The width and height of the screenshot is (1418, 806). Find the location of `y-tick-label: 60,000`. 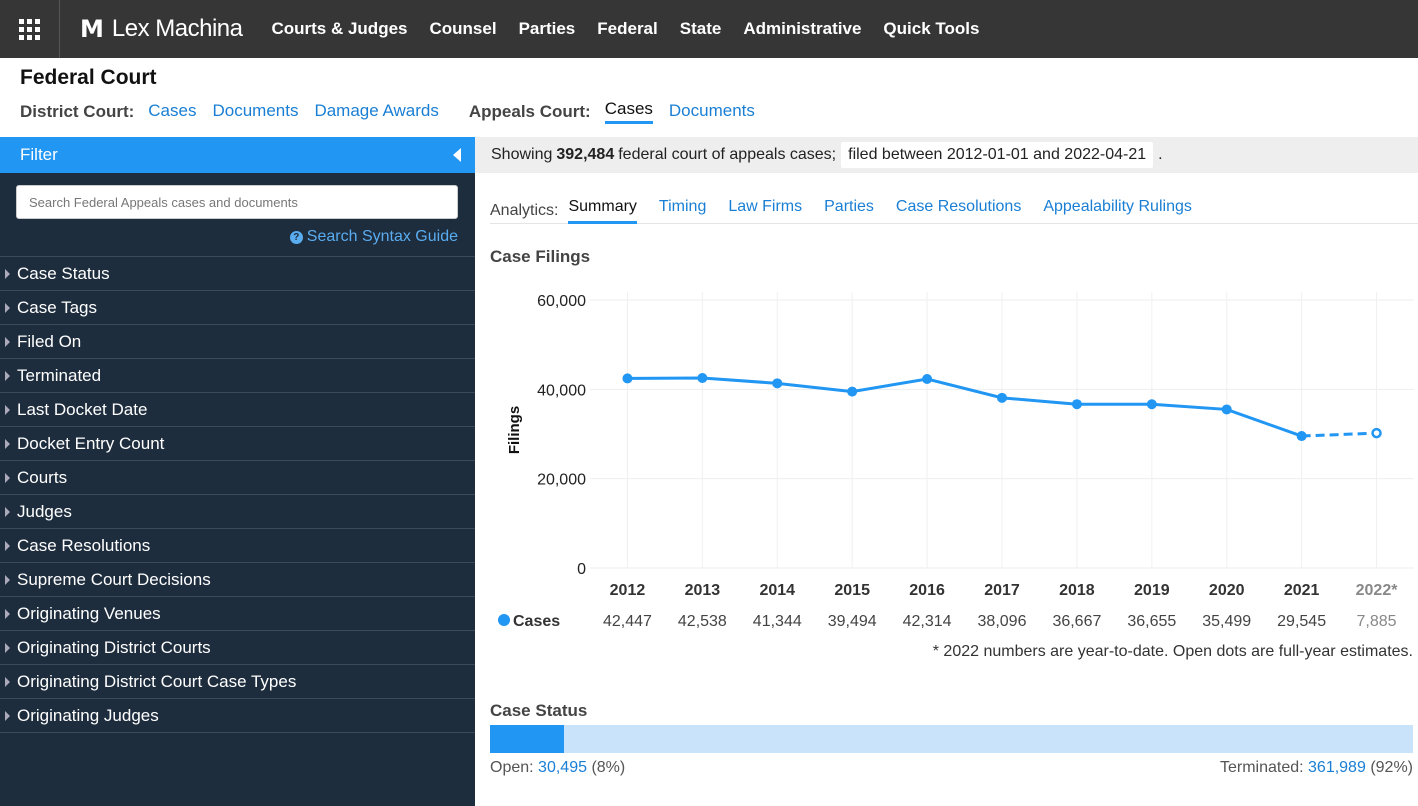

y-tick-label: 60,000 is located at coordinates (561, 301).